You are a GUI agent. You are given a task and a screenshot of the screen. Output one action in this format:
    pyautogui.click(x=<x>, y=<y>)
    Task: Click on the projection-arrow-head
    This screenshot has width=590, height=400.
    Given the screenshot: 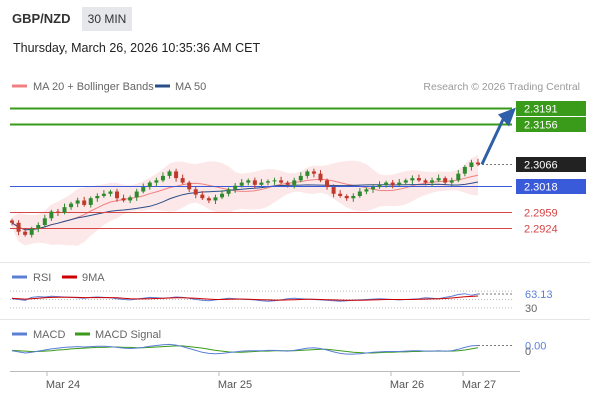 What is the action you would take?
    pyautogui.click(x=507, y=117)
    